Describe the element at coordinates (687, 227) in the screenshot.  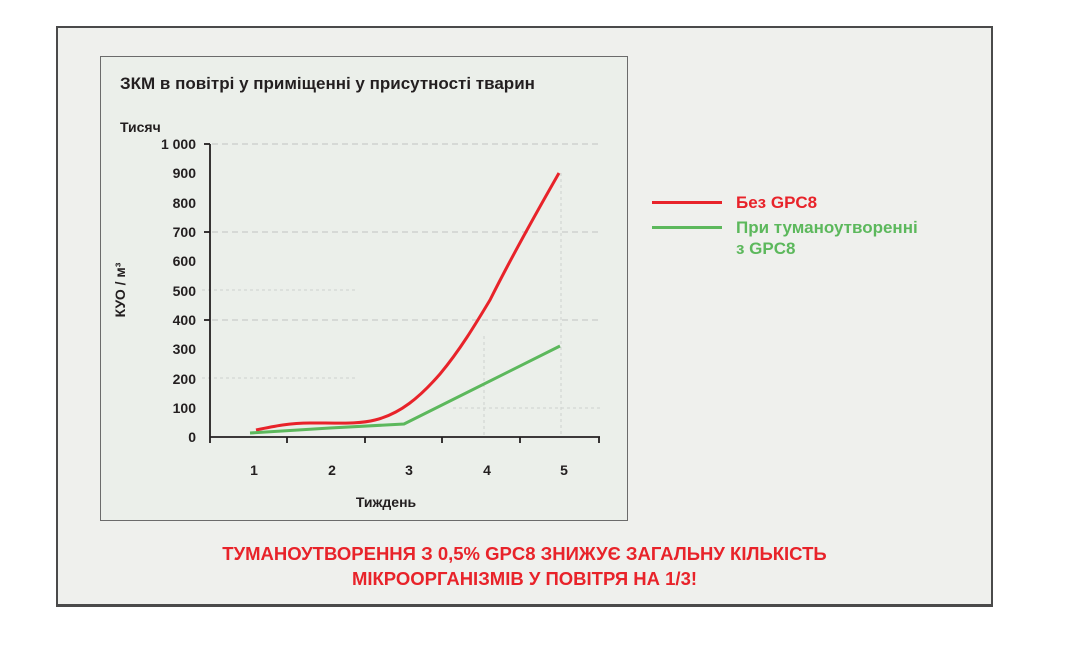
I see `legend-swatch-green` at that location.